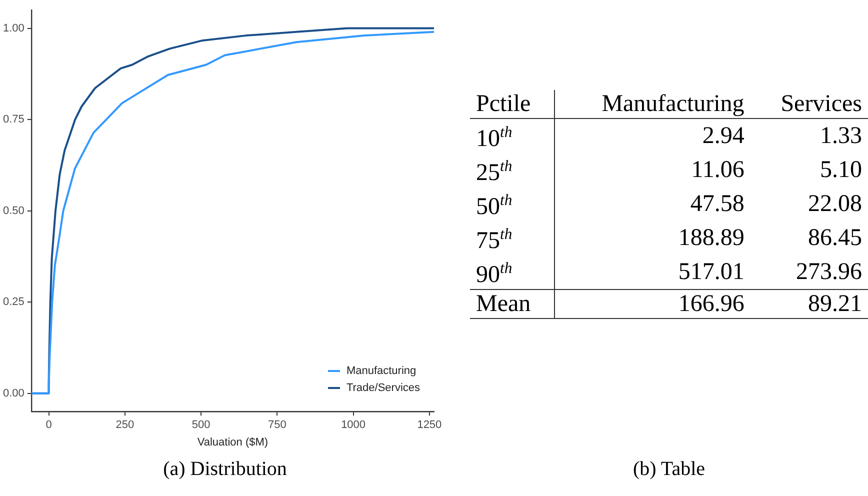 The height and width of the screenshot is (496, 868). I want to click on legend-label: Trade/Services, so click(383, 388).